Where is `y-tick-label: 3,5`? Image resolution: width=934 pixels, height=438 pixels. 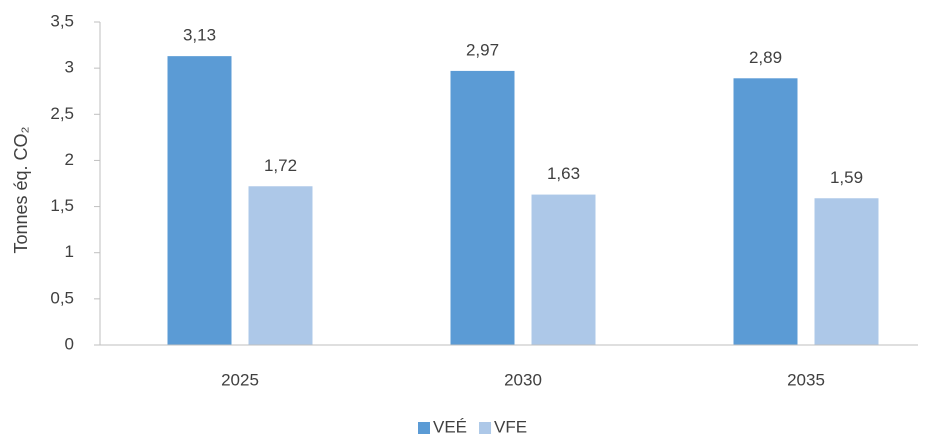
y-tick-label: 3,5 is located at coordinates (62, 20).